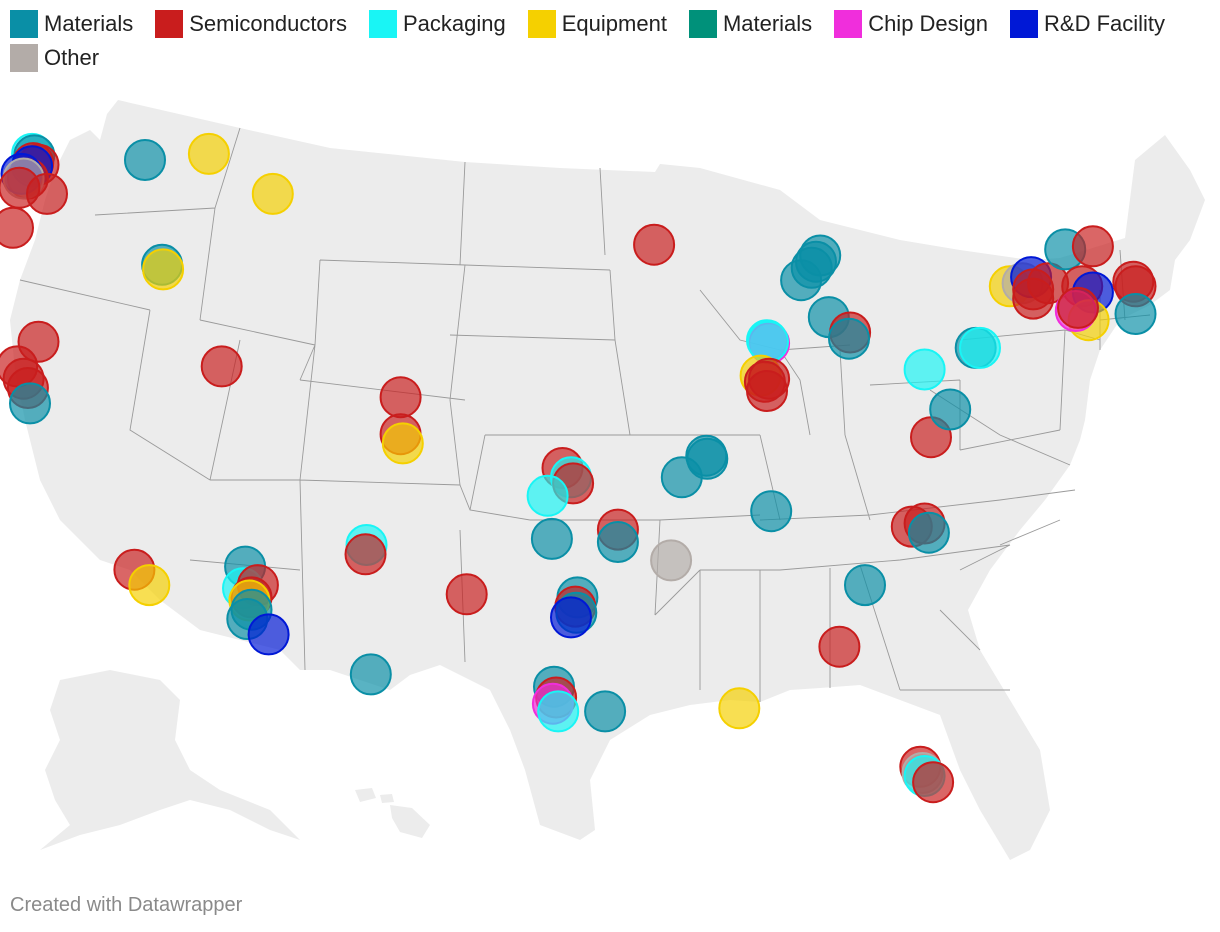 This screenshot has width=1220, height=932. I want to click on legend-item: Equipment, so click(597, 24).